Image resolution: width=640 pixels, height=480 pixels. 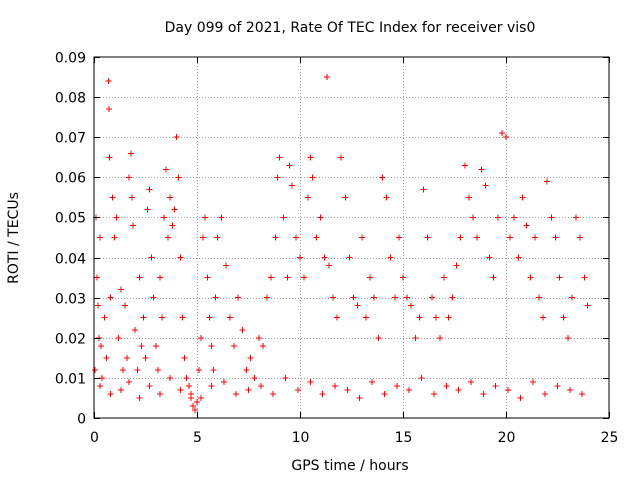 I want to click on y-tick-label: 0.09, so click(x=70, y=59).